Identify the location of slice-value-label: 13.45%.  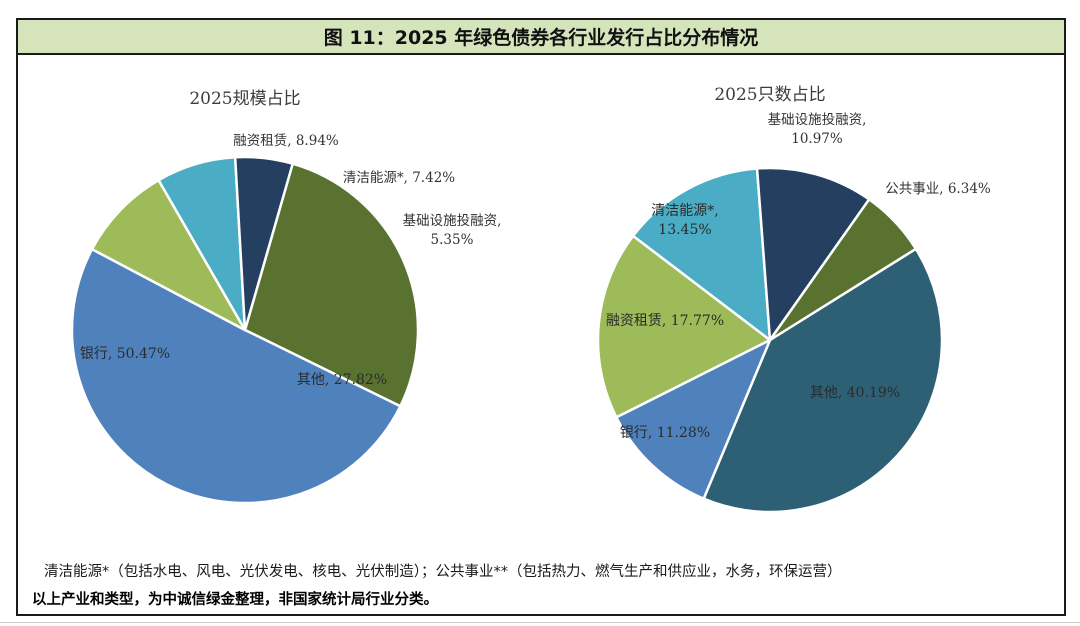
(684, 230).